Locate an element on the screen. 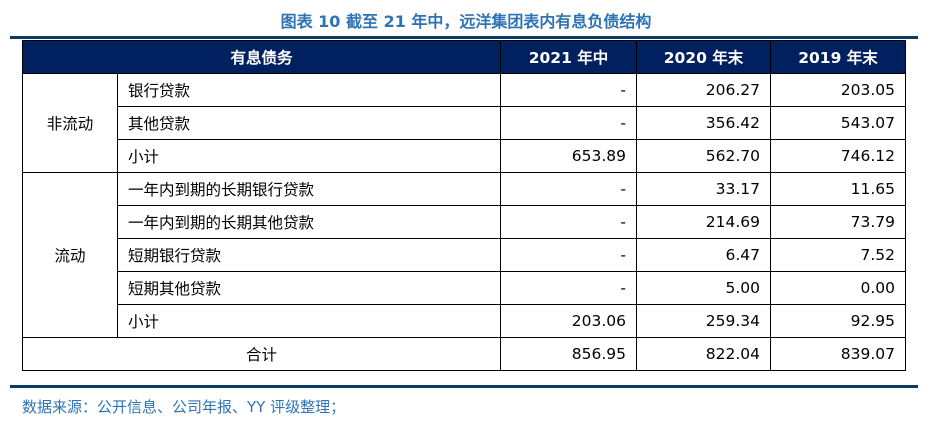 This screenshot has height=422, width=932. cell-value: 33.17 is located at coordinates (703, 189).